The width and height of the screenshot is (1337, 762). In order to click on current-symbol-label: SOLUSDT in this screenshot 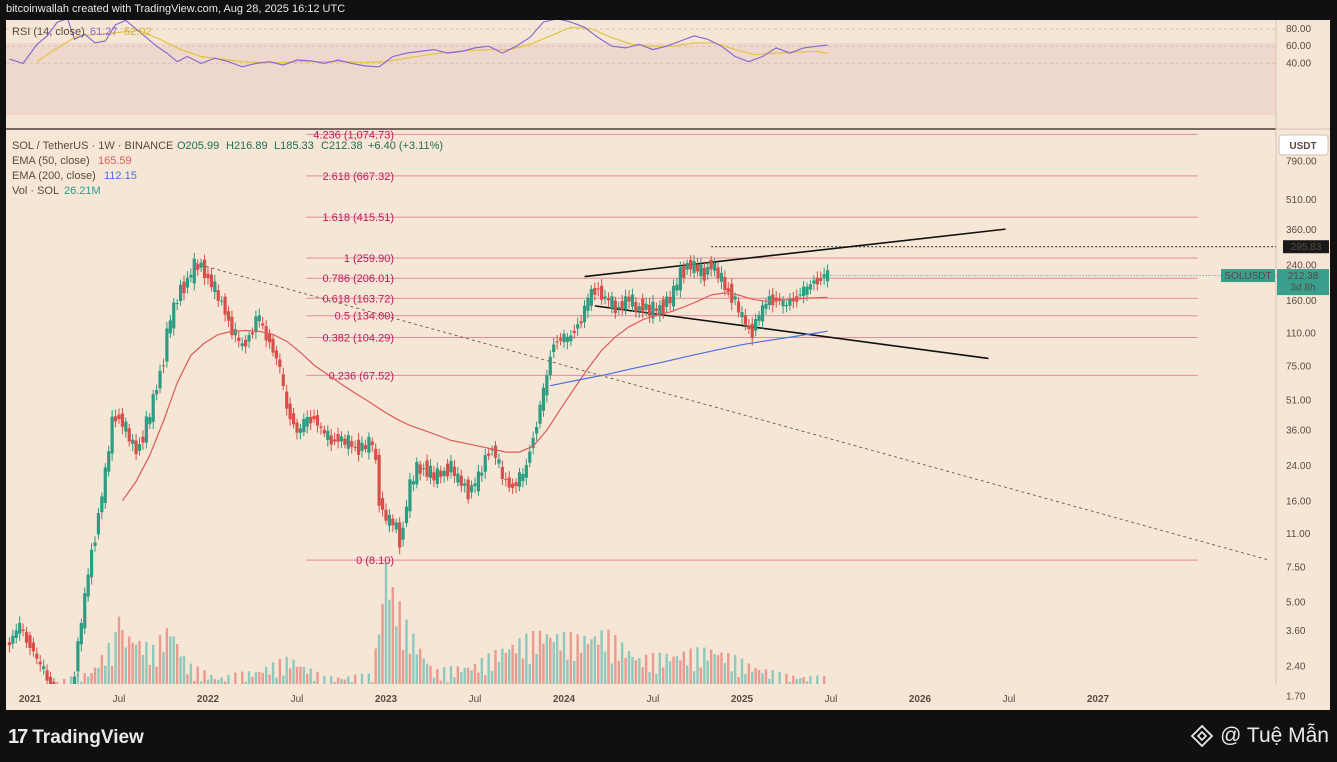, I will do `click(1247, 276)`.